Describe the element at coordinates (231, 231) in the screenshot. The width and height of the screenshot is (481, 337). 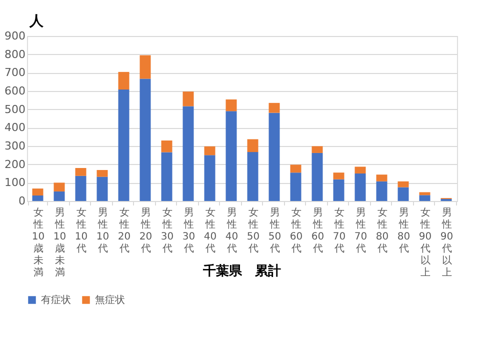
I see `x-tick-label: 男性 40代` at that location.